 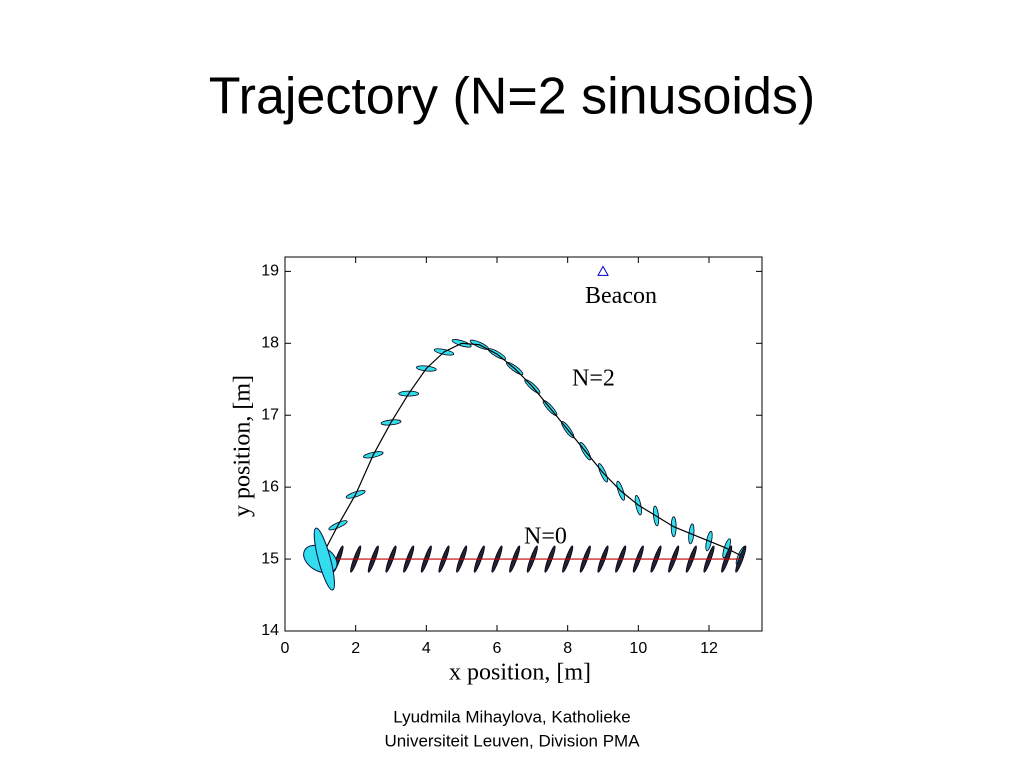 What do you see at coordinates (270, 630) in the screenshot?
I see `y-tick-label: 14` at bounding box center [270, 630].